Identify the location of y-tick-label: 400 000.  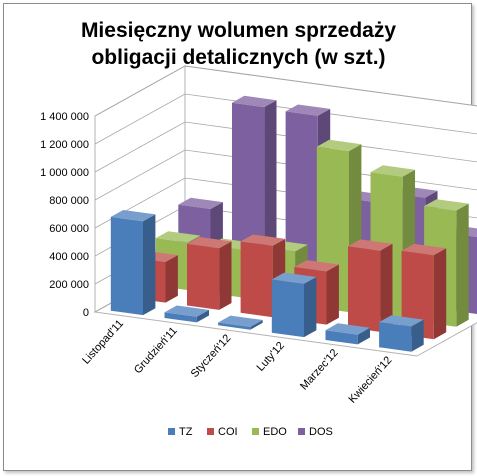
(69, 257).